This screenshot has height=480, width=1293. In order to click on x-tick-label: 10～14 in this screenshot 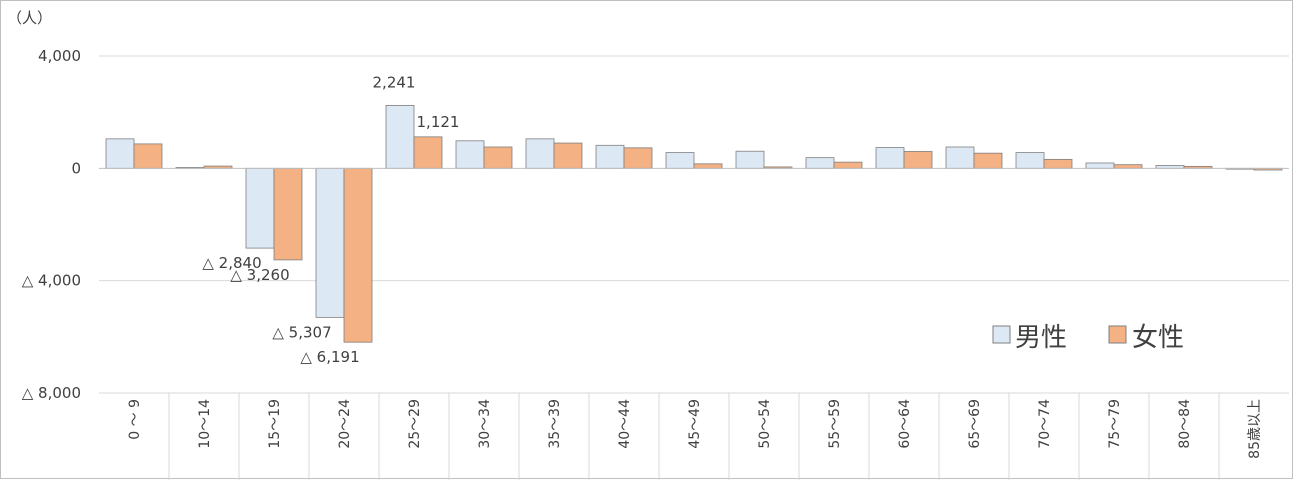, I will do `click(205, 424)`.